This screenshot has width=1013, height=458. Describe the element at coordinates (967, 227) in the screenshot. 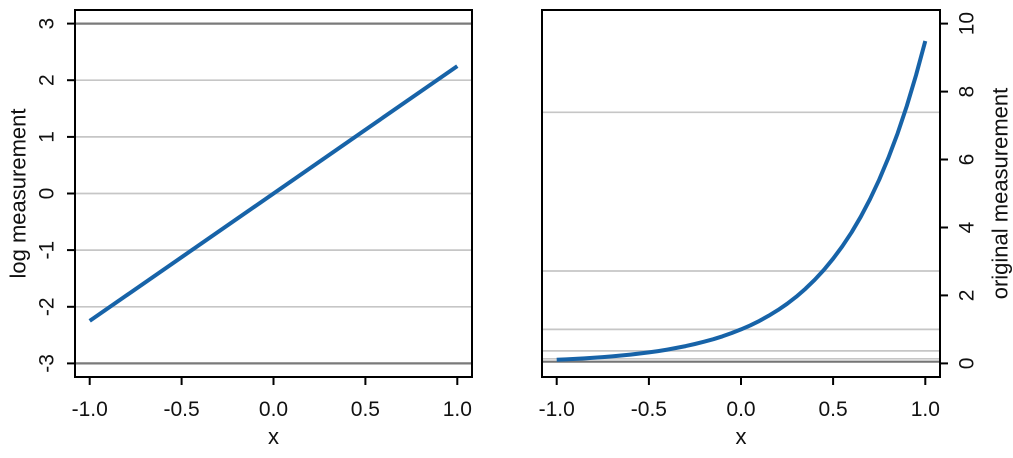

I see `y-tick-label: 4` at that location.